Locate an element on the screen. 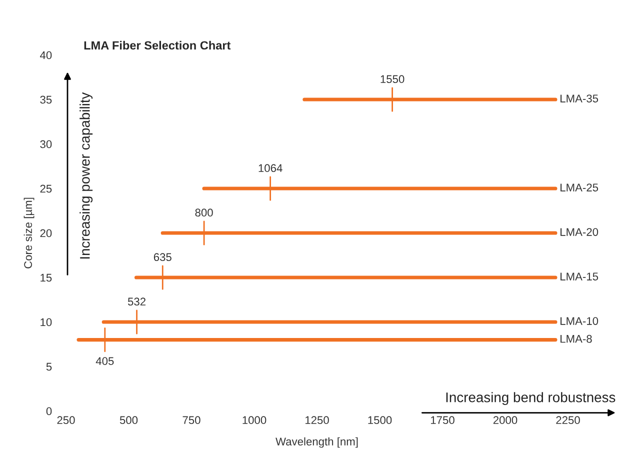 Image resolution: width=632 pixels, height=474 pixels. y-tick-label: 40 is located at coordinates (46, 55).